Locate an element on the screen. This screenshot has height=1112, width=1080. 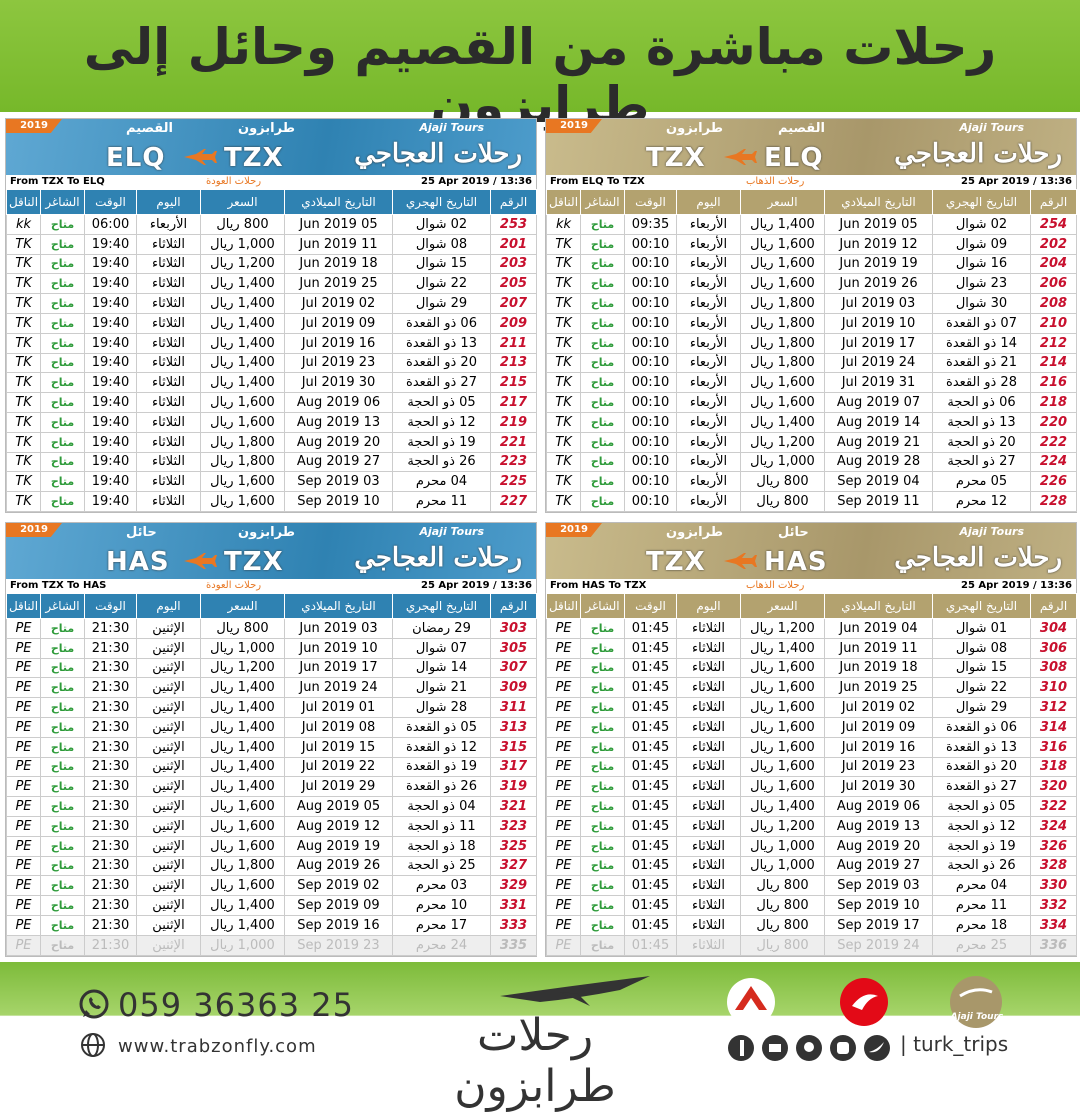
cell: 06 ذو القعدة is located at coordinates (441, 323).